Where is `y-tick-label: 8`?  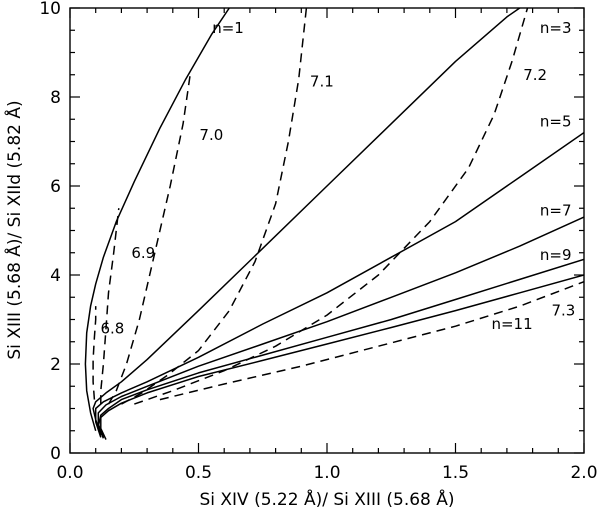
y-tick-label: 8 is located at coordinates (55, 98).